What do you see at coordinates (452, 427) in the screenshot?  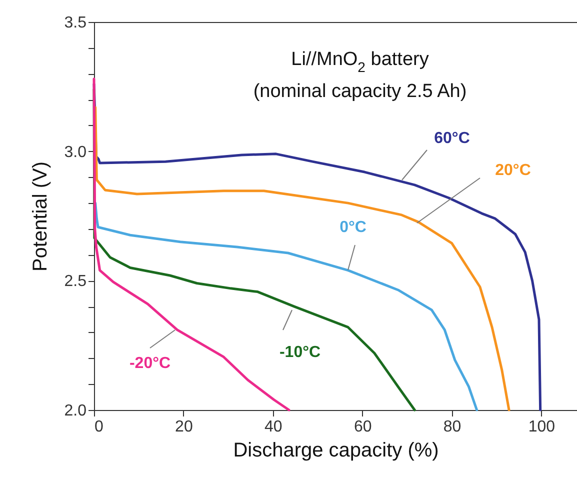 I see `x-tick-label: 80` at bounding box center [452, 427].